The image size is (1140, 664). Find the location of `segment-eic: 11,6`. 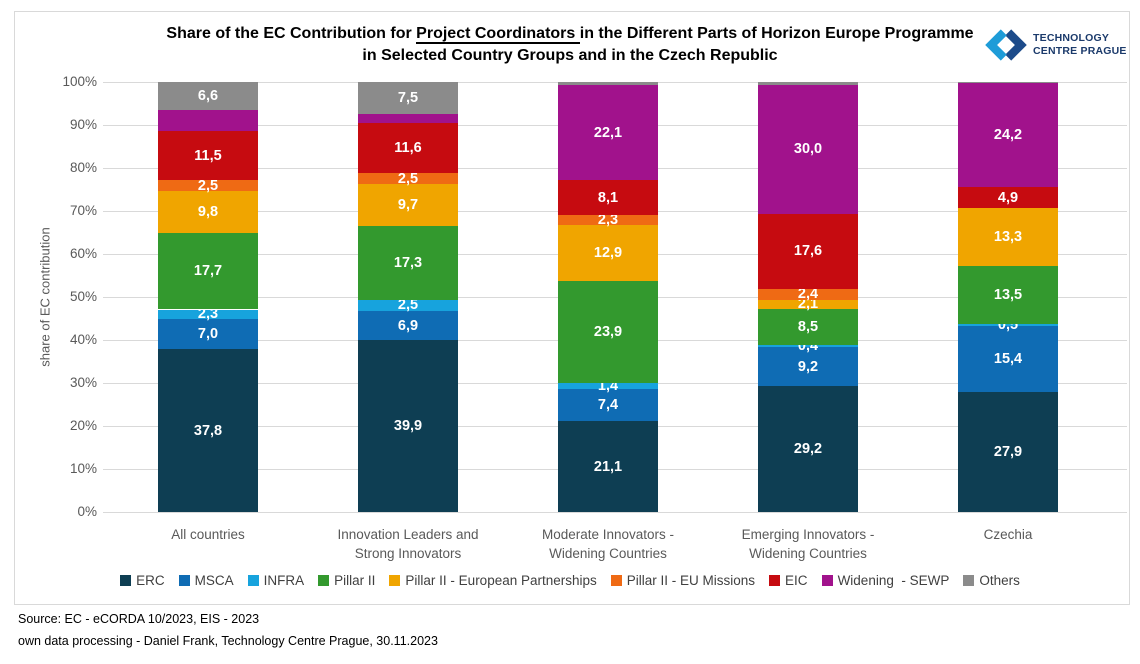

segment-eic: 11,6 is located at coordinates (408, 148).